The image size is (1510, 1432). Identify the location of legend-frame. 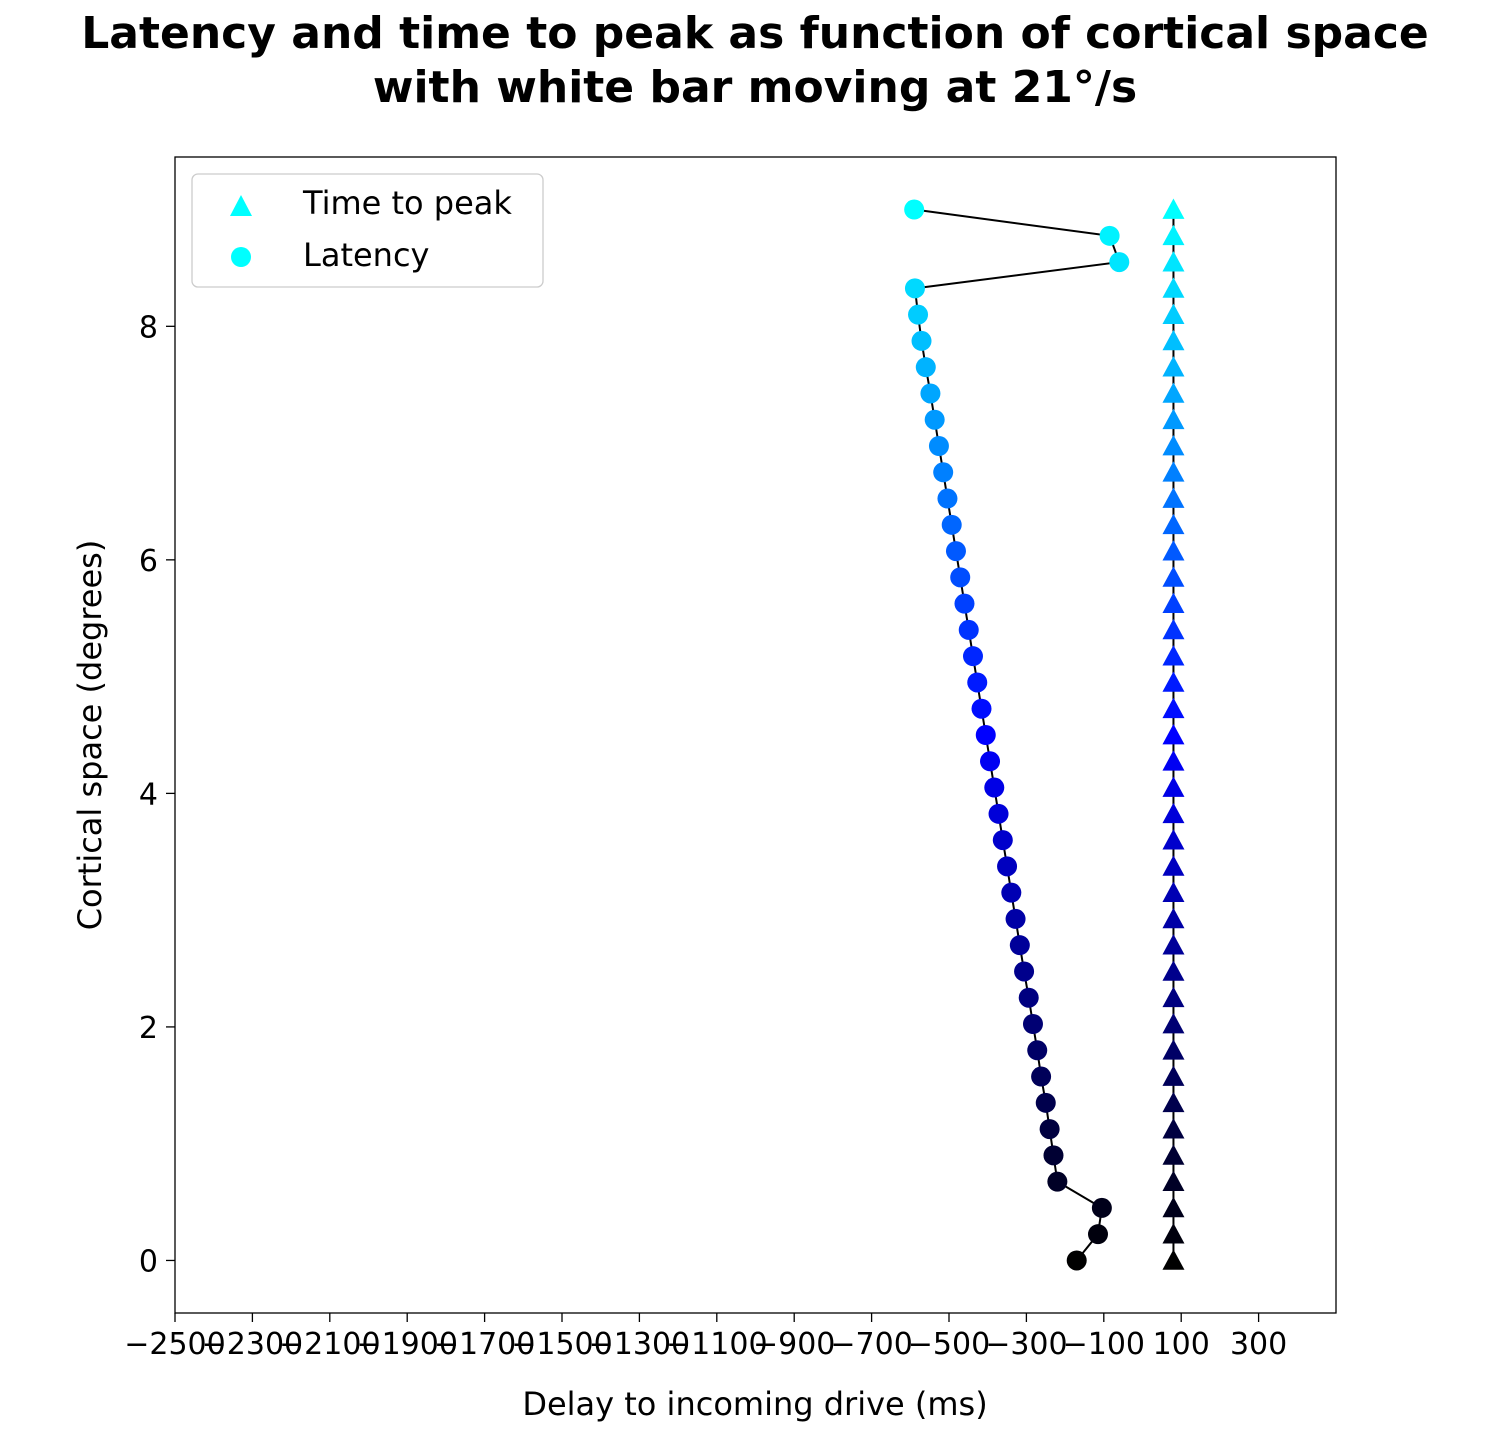
(367, 230).